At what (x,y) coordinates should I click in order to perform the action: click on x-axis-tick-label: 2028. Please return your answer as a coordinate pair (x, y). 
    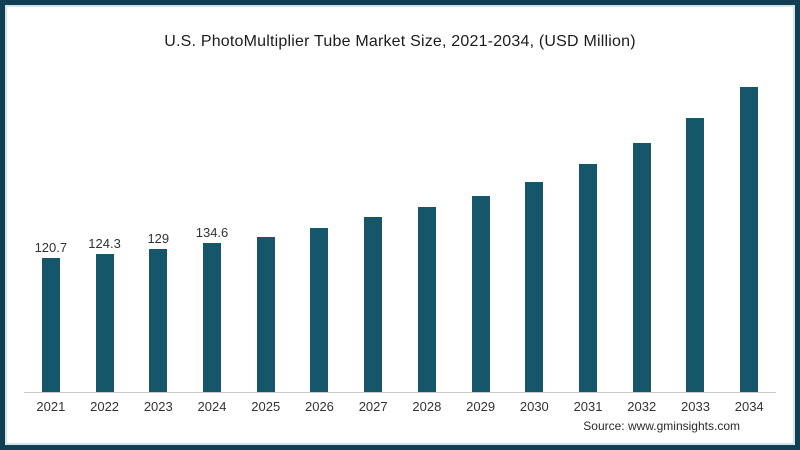
    Looking at the image, I should click on (427, 406).